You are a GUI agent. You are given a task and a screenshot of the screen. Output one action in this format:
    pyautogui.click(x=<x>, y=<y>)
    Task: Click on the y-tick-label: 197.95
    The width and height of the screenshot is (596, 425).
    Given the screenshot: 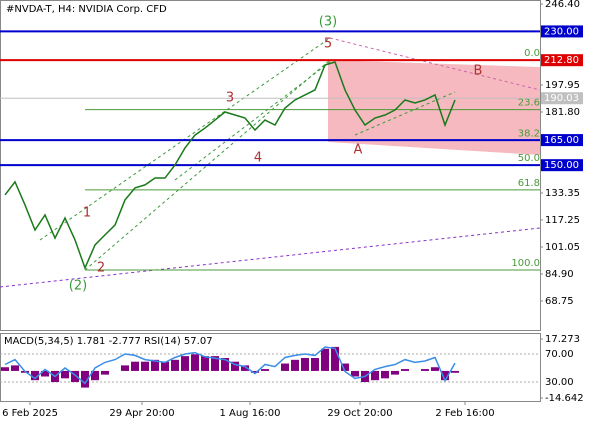 What is the action you would take?
    pyautogui.click(x=562, y=85)
    